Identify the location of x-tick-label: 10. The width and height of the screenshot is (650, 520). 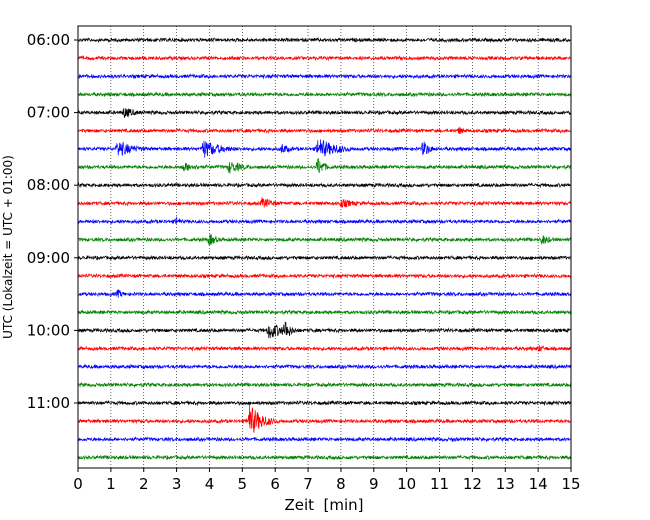
(406, 484).